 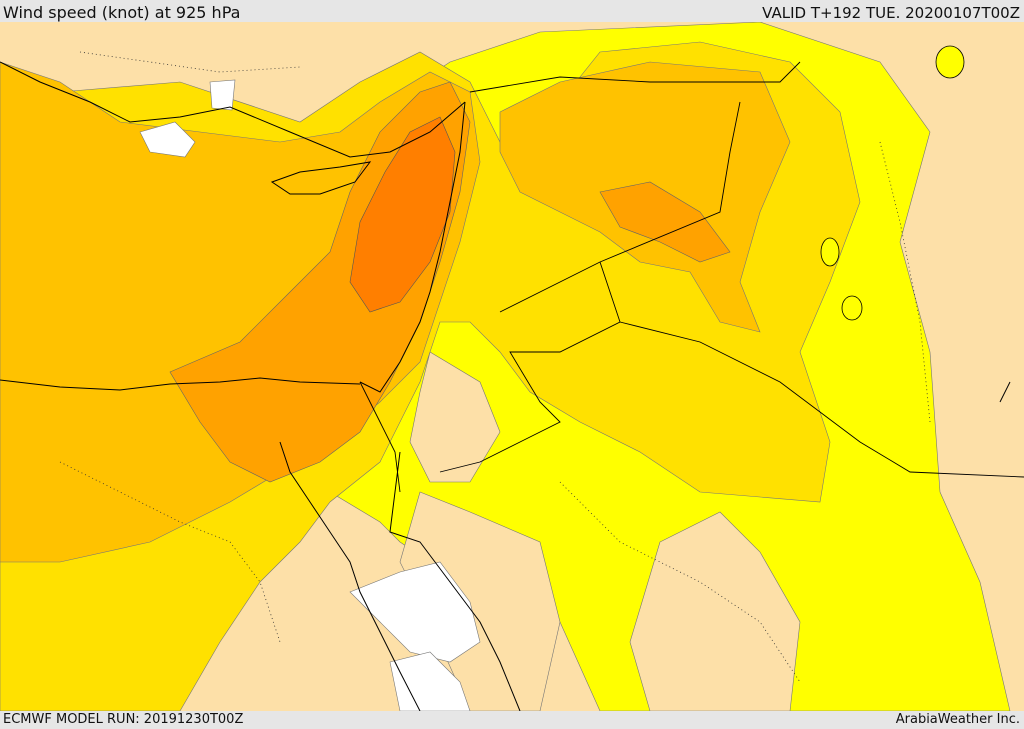 What do you see at coordinates (123, 719) in the screenshot?
I see `model-run-label: ECMWF MODEL RUN: 20191230T00Z` at bounding box center [123, 719].